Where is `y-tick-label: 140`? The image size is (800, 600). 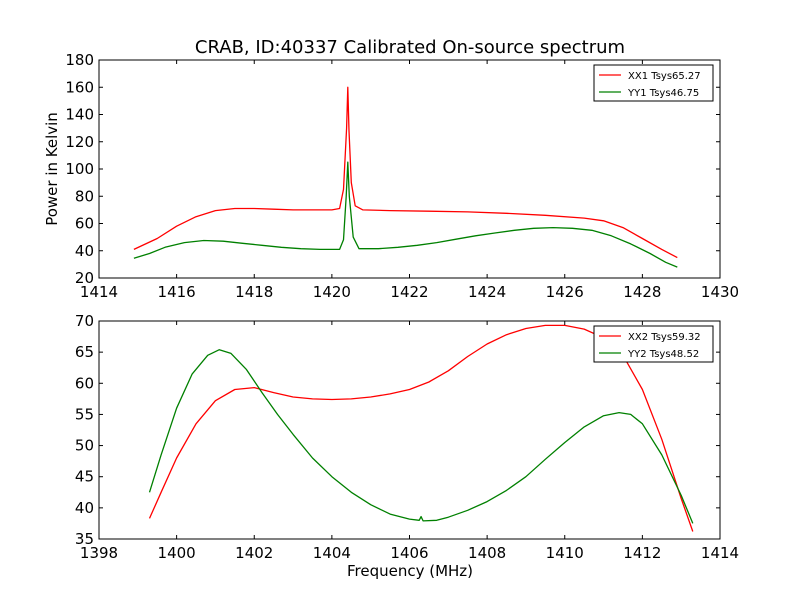
y-tick-label: 140 is located at coordinates (79, 115).